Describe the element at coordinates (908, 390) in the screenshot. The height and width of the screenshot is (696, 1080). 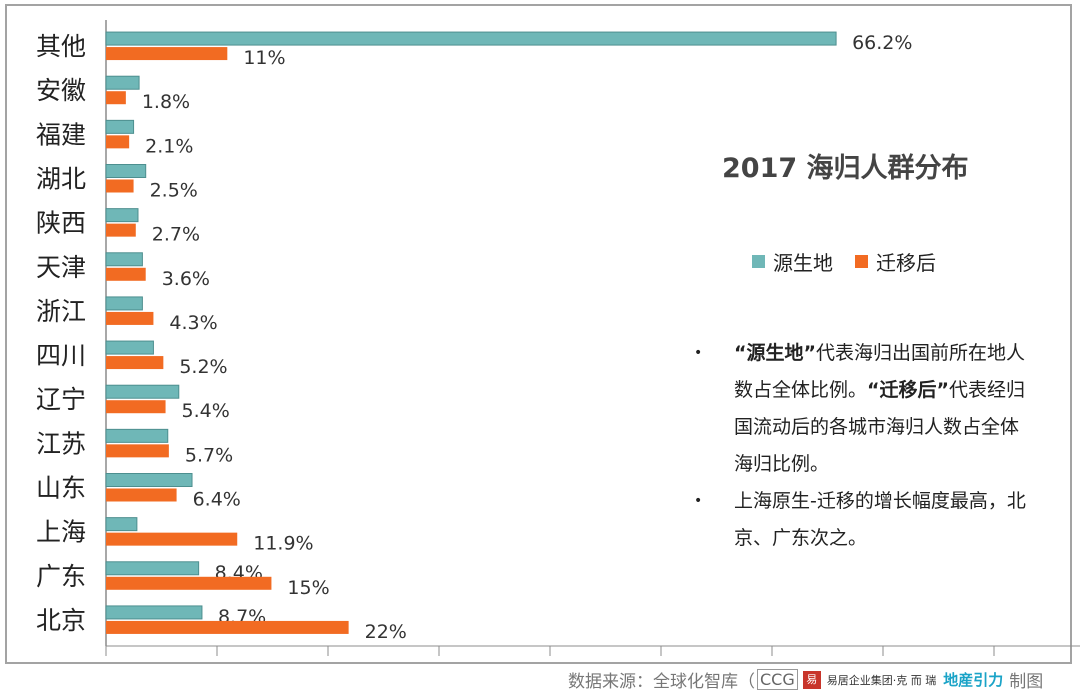
I see `note-term-after: “迁移后”` at that location.